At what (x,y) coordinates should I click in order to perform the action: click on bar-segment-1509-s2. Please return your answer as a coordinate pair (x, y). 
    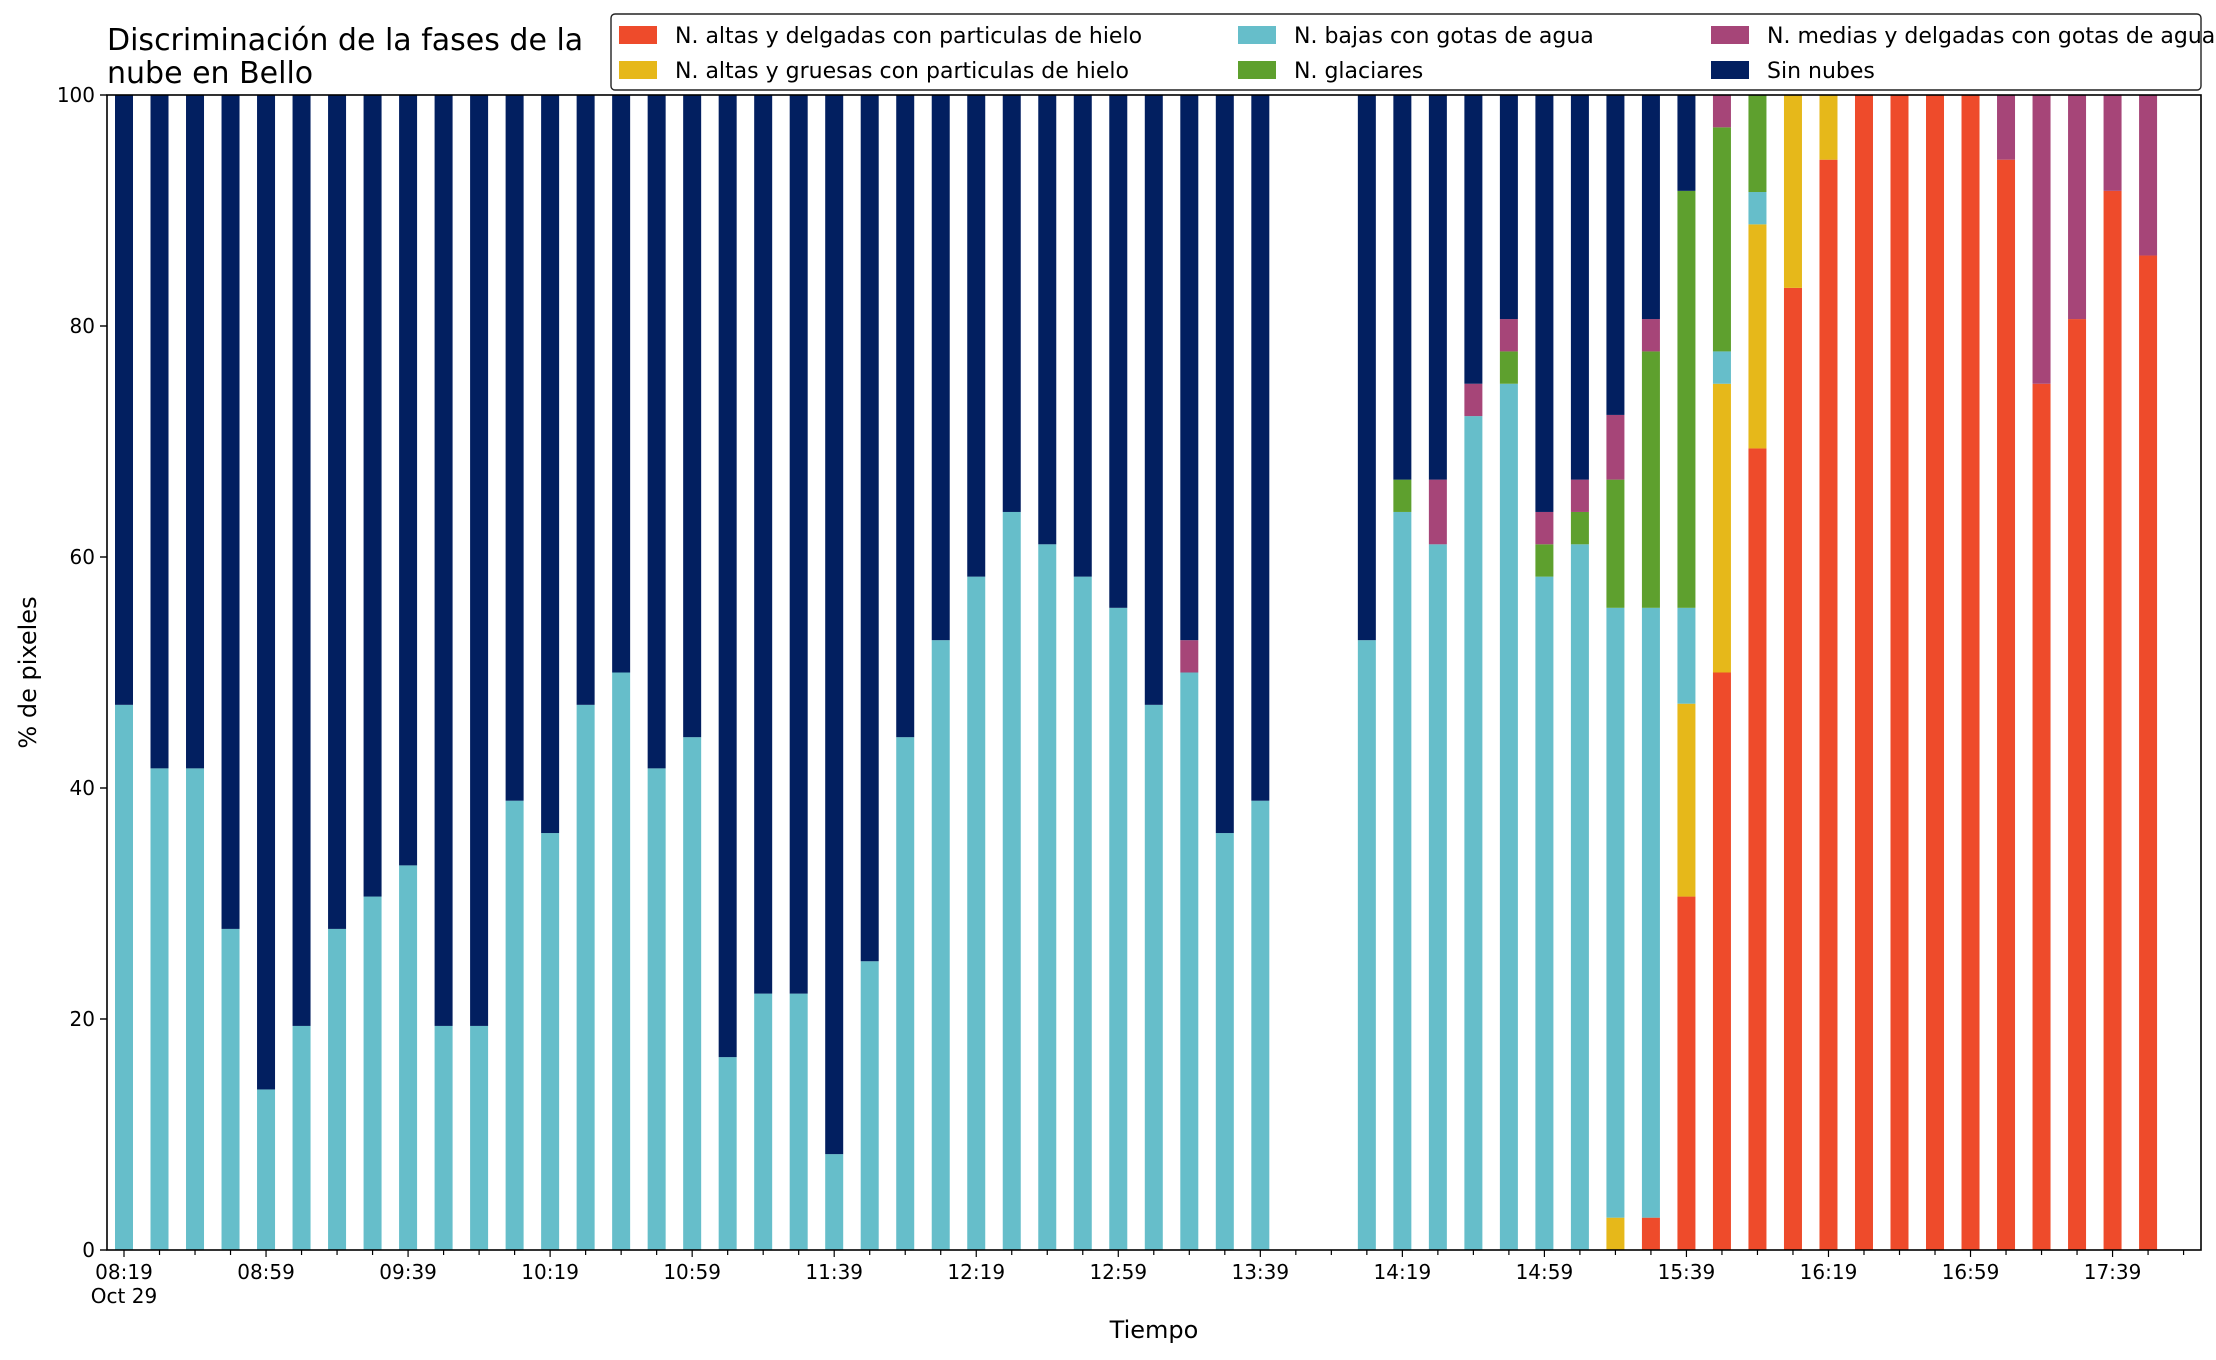
    Looking at the image, I should click on (1579, 897).